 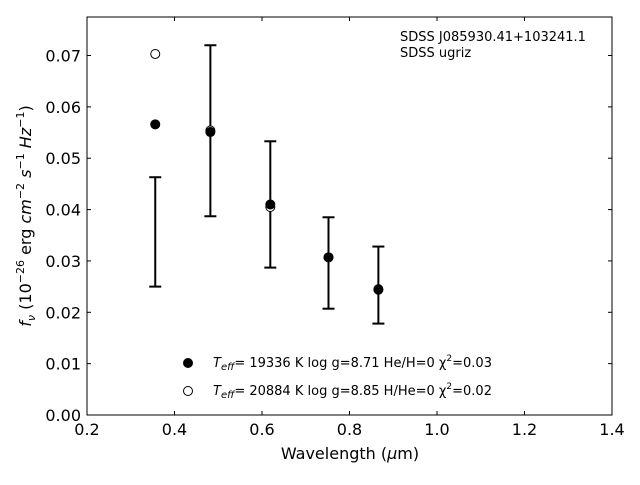 What do you see at coordinates (493, 37) in the screenshot?
I see `annotation-line1: SDSS J085930.41+103241.1` at bounding box center [493, 37].